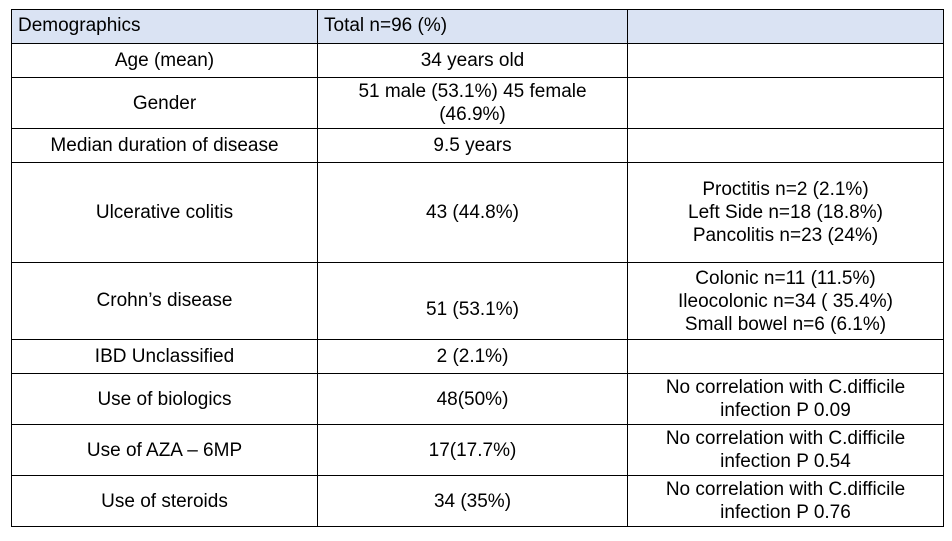 This screenshot has width=952, height=541. I want to click on row-label: Use of biologics, so click(164, 399).